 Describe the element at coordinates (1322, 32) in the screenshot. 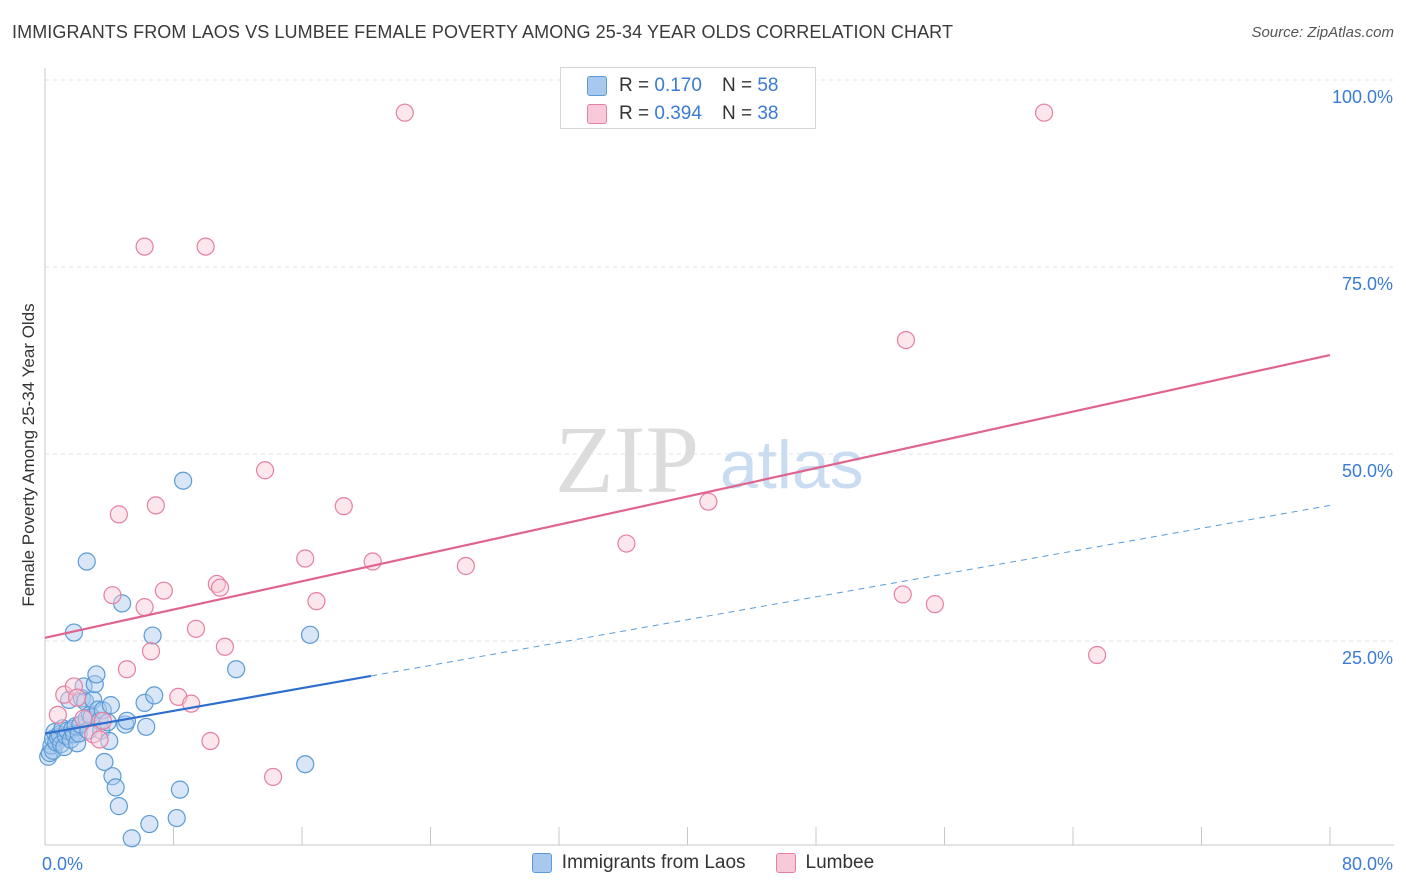

I see `chart-source: Source: ZipAtlas.com` at that location.